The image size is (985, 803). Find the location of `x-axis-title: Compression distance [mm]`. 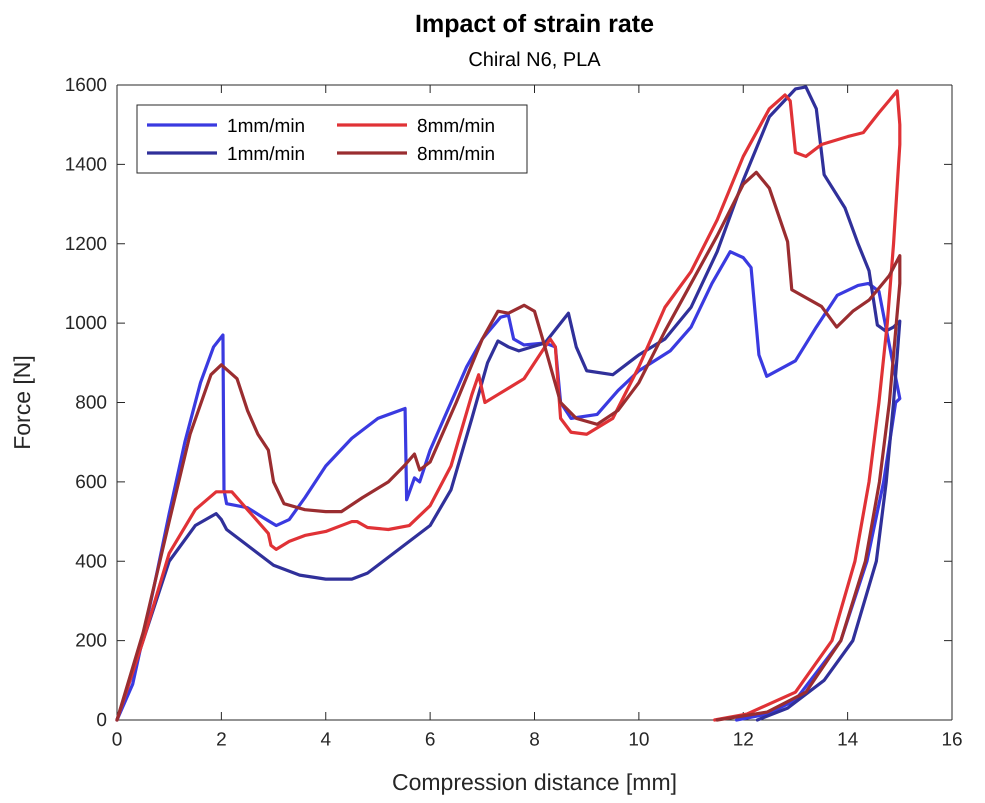

x-axis-title: Compression distance [mm] is located at coordinates (535, 782).